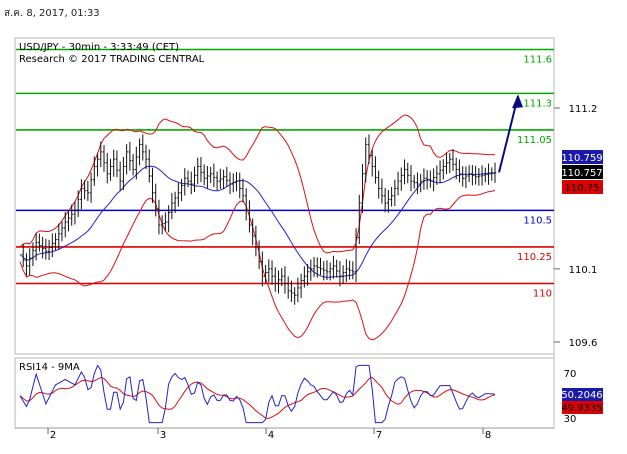 Image resolution: width=627 pixels, height=454 pixels. I want to click on x-tick-label: 2, so click(53, 435).